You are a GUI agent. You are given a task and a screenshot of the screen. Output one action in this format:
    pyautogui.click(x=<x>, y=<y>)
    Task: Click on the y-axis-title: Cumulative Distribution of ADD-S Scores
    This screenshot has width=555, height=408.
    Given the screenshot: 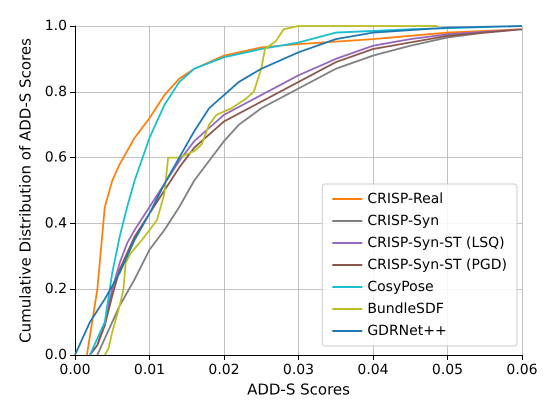 What is the action you would take?
    pyautogui.click(x=25, y=190)
    